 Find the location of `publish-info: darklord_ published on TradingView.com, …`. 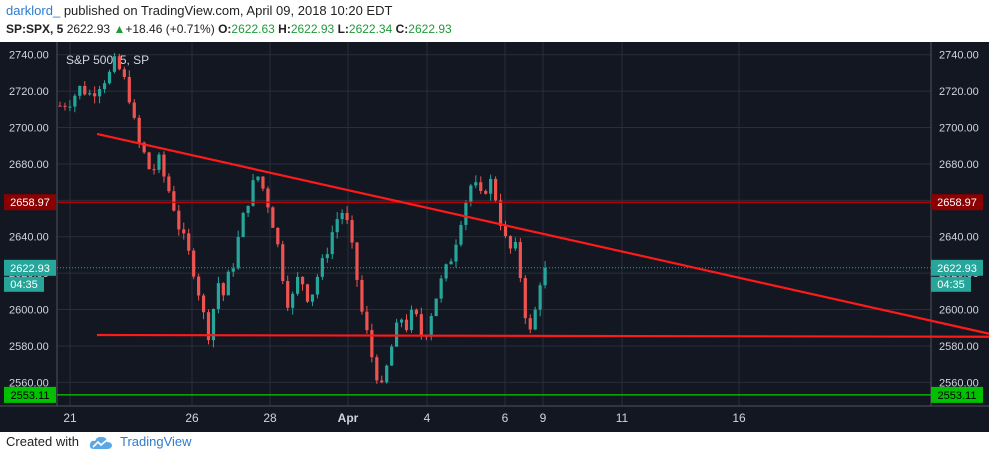

publish-info: darklord_ published on TradingView.com, … is located at coordinates (199, 10).